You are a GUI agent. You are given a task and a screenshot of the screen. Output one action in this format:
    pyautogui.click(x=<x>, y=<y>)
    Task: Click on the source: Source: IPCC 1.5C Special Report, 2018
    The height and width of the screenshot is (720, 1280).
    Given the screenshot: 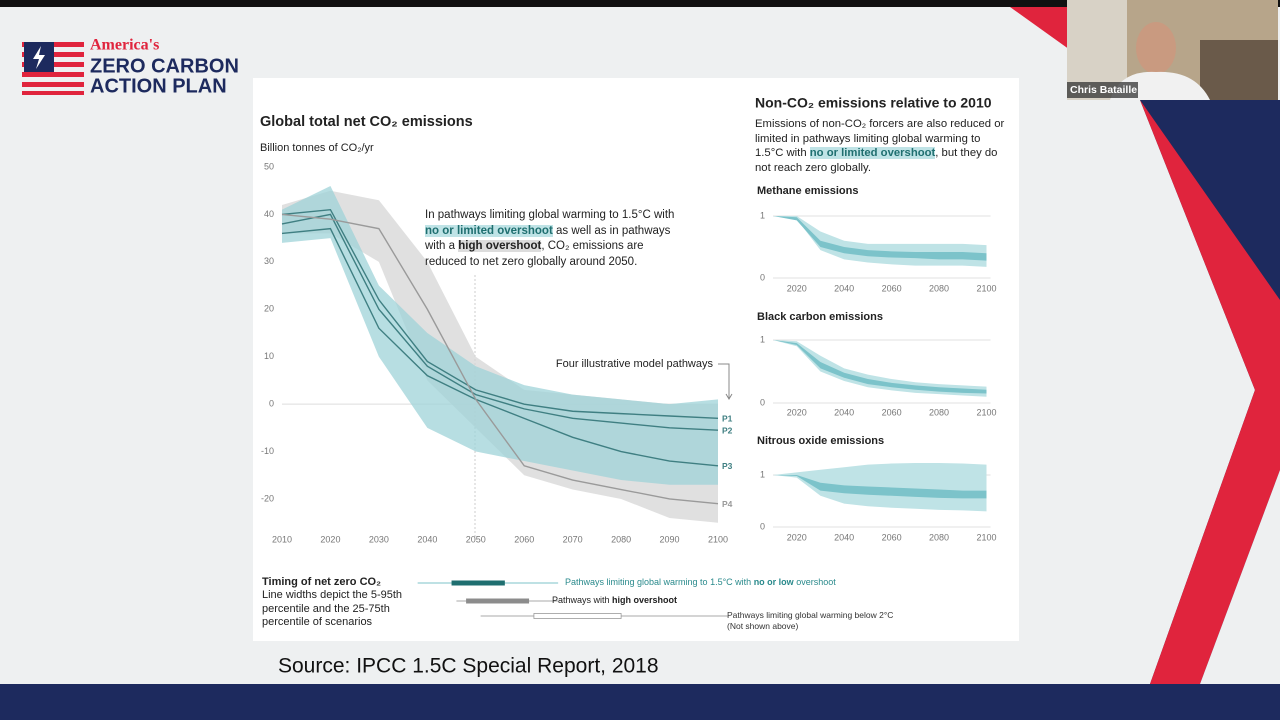 What is the action you would take?
    pyautogui.click(x=468, y=666)
    